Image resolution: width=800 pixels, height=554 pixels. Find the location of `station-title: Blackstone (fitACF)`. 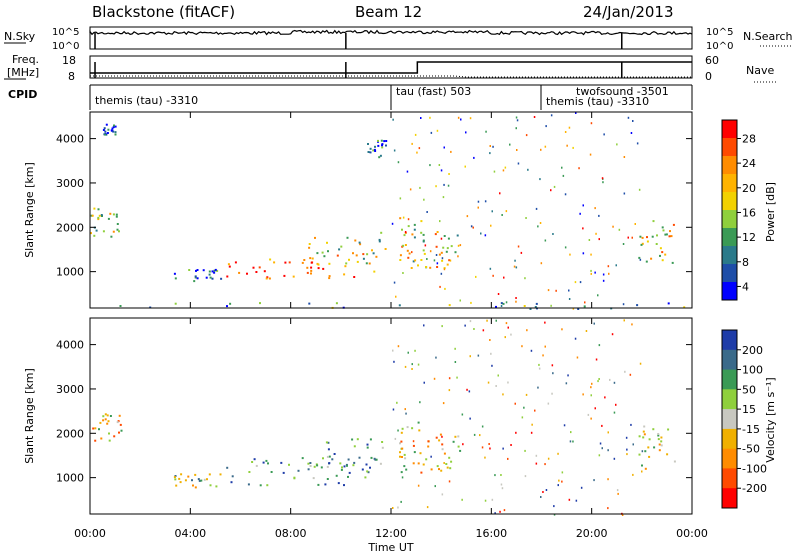

station-title: Blackstone (fitACF) is located at coordinates (163, 12).